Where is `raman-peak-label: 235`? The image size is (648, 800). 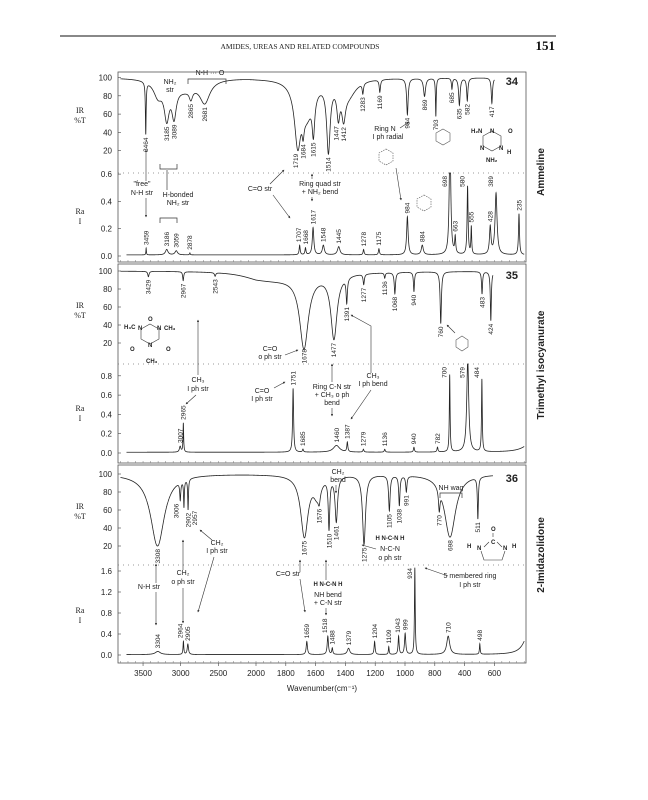 raman-peak-label: 235 is located at coordinates (519, 204).